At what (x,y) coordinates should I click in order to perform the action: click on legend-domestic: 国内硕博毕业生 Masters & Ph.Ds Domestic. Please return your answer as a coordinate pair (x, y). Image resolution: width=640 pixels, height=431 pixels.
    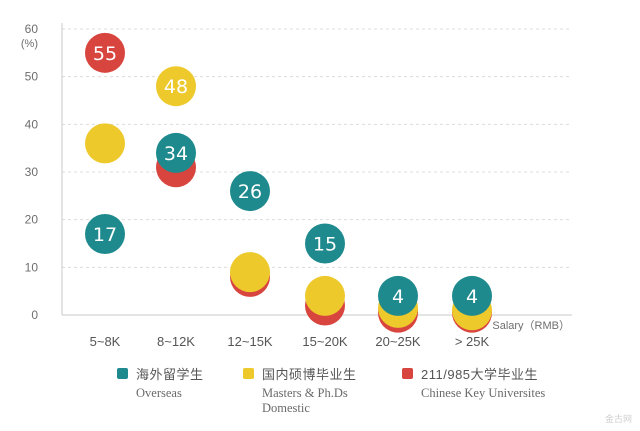
    Looking at the image, I should click on (300, 390).